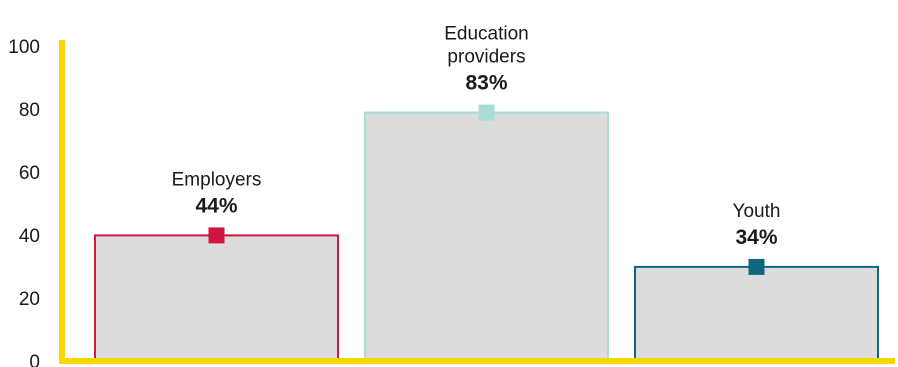 The image size is (898, 367). Describe the element at coordinates (757, 211) in the screenshot. I see `category-label: Youth` at that location.